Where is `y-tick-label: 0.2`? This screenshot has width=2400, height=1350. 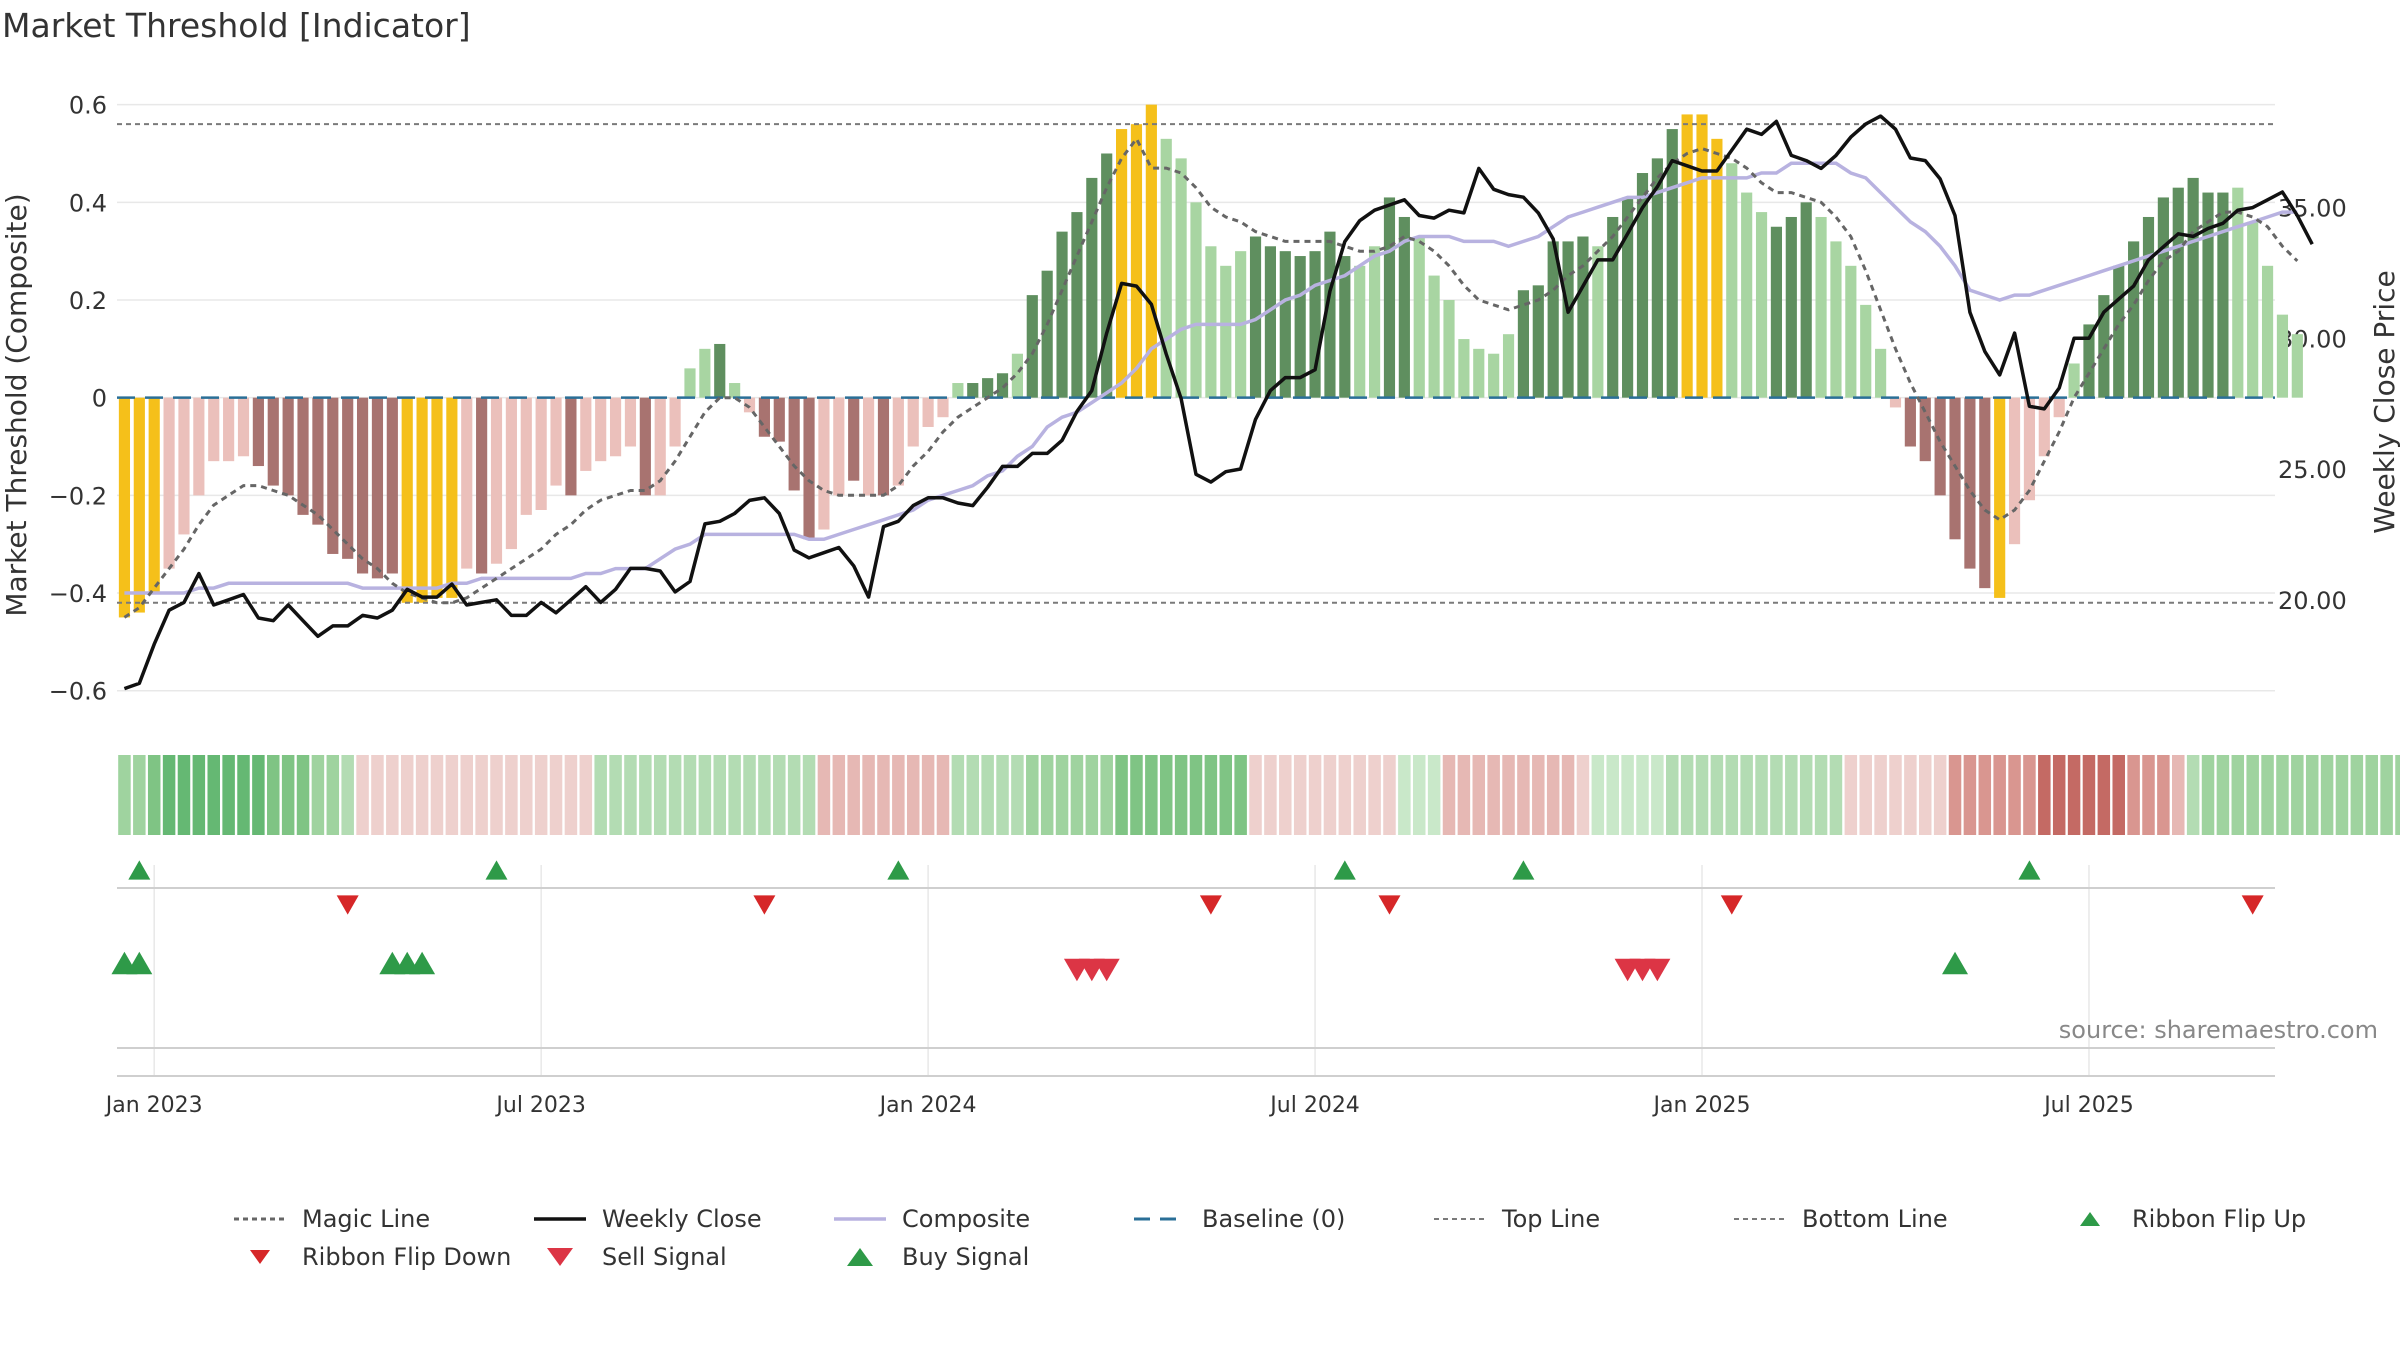
y-tick-label: 0.2 is located at coordinates (88, 301).